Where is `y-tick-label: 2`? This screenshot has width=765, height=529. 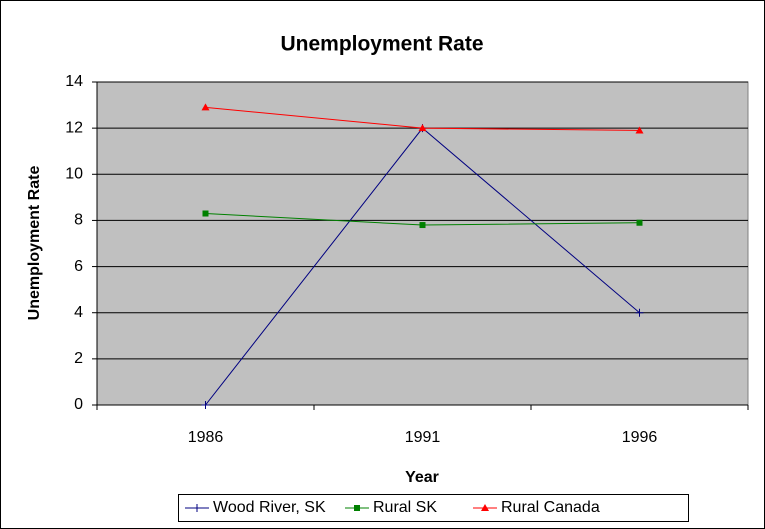
y-tick-label: 2 is located at coordinates (78, 358).